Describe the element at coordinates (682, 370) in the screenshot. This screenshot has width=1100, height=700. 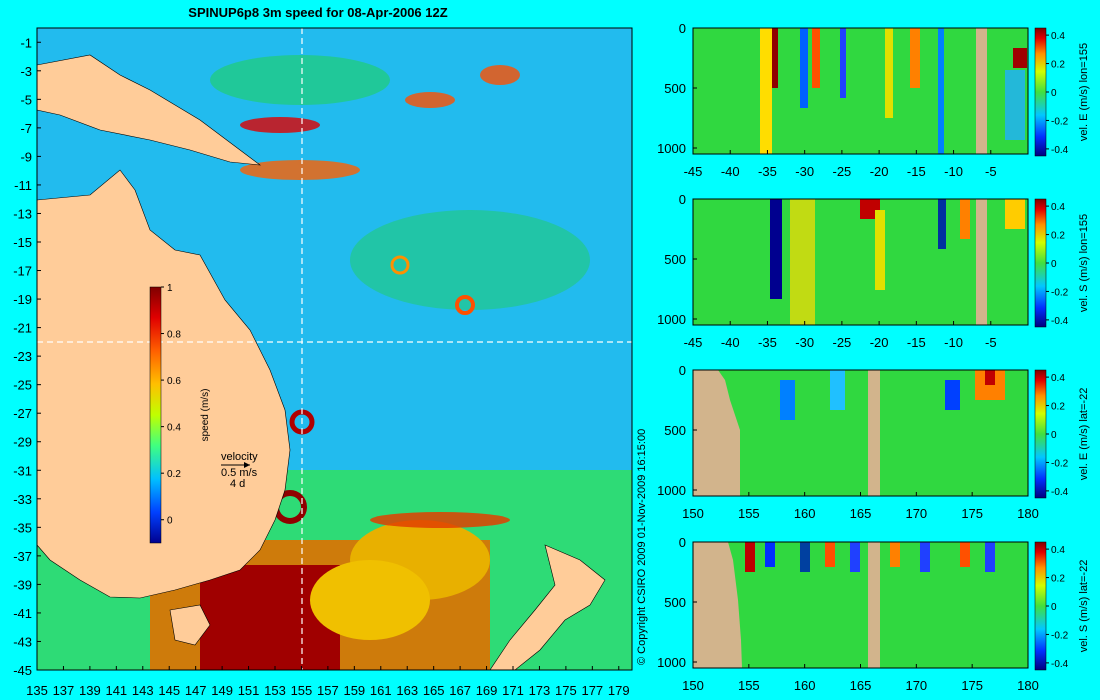
I see `section-3-y-tick-label: 0` at that location.